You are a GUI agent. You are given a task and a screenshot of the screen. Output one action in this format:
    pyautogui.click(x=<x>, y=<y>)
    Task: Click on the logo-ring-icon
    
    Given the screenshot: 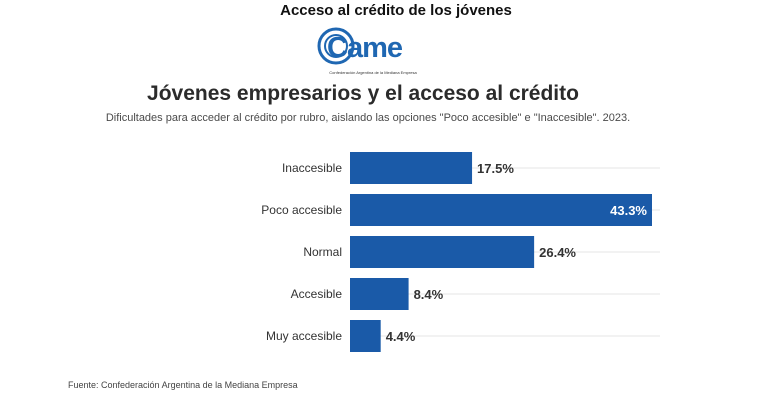 What is the action you would take?
    pyautogui.click(x=336, y=46)
    